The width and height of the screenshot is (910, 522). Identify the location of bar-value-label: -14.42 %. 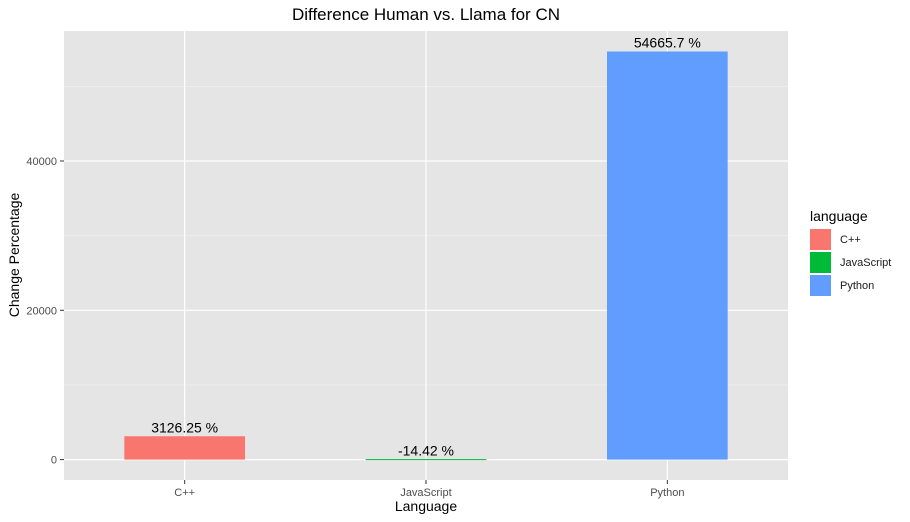
(426, 451).